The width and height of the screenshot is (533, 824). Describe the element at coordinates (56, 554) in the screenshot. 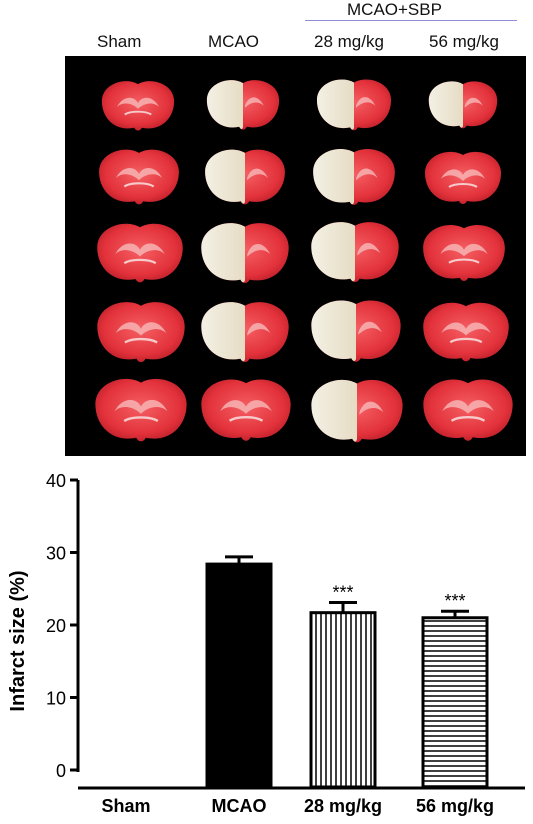

I see `y-tick-label: 30` at that location.